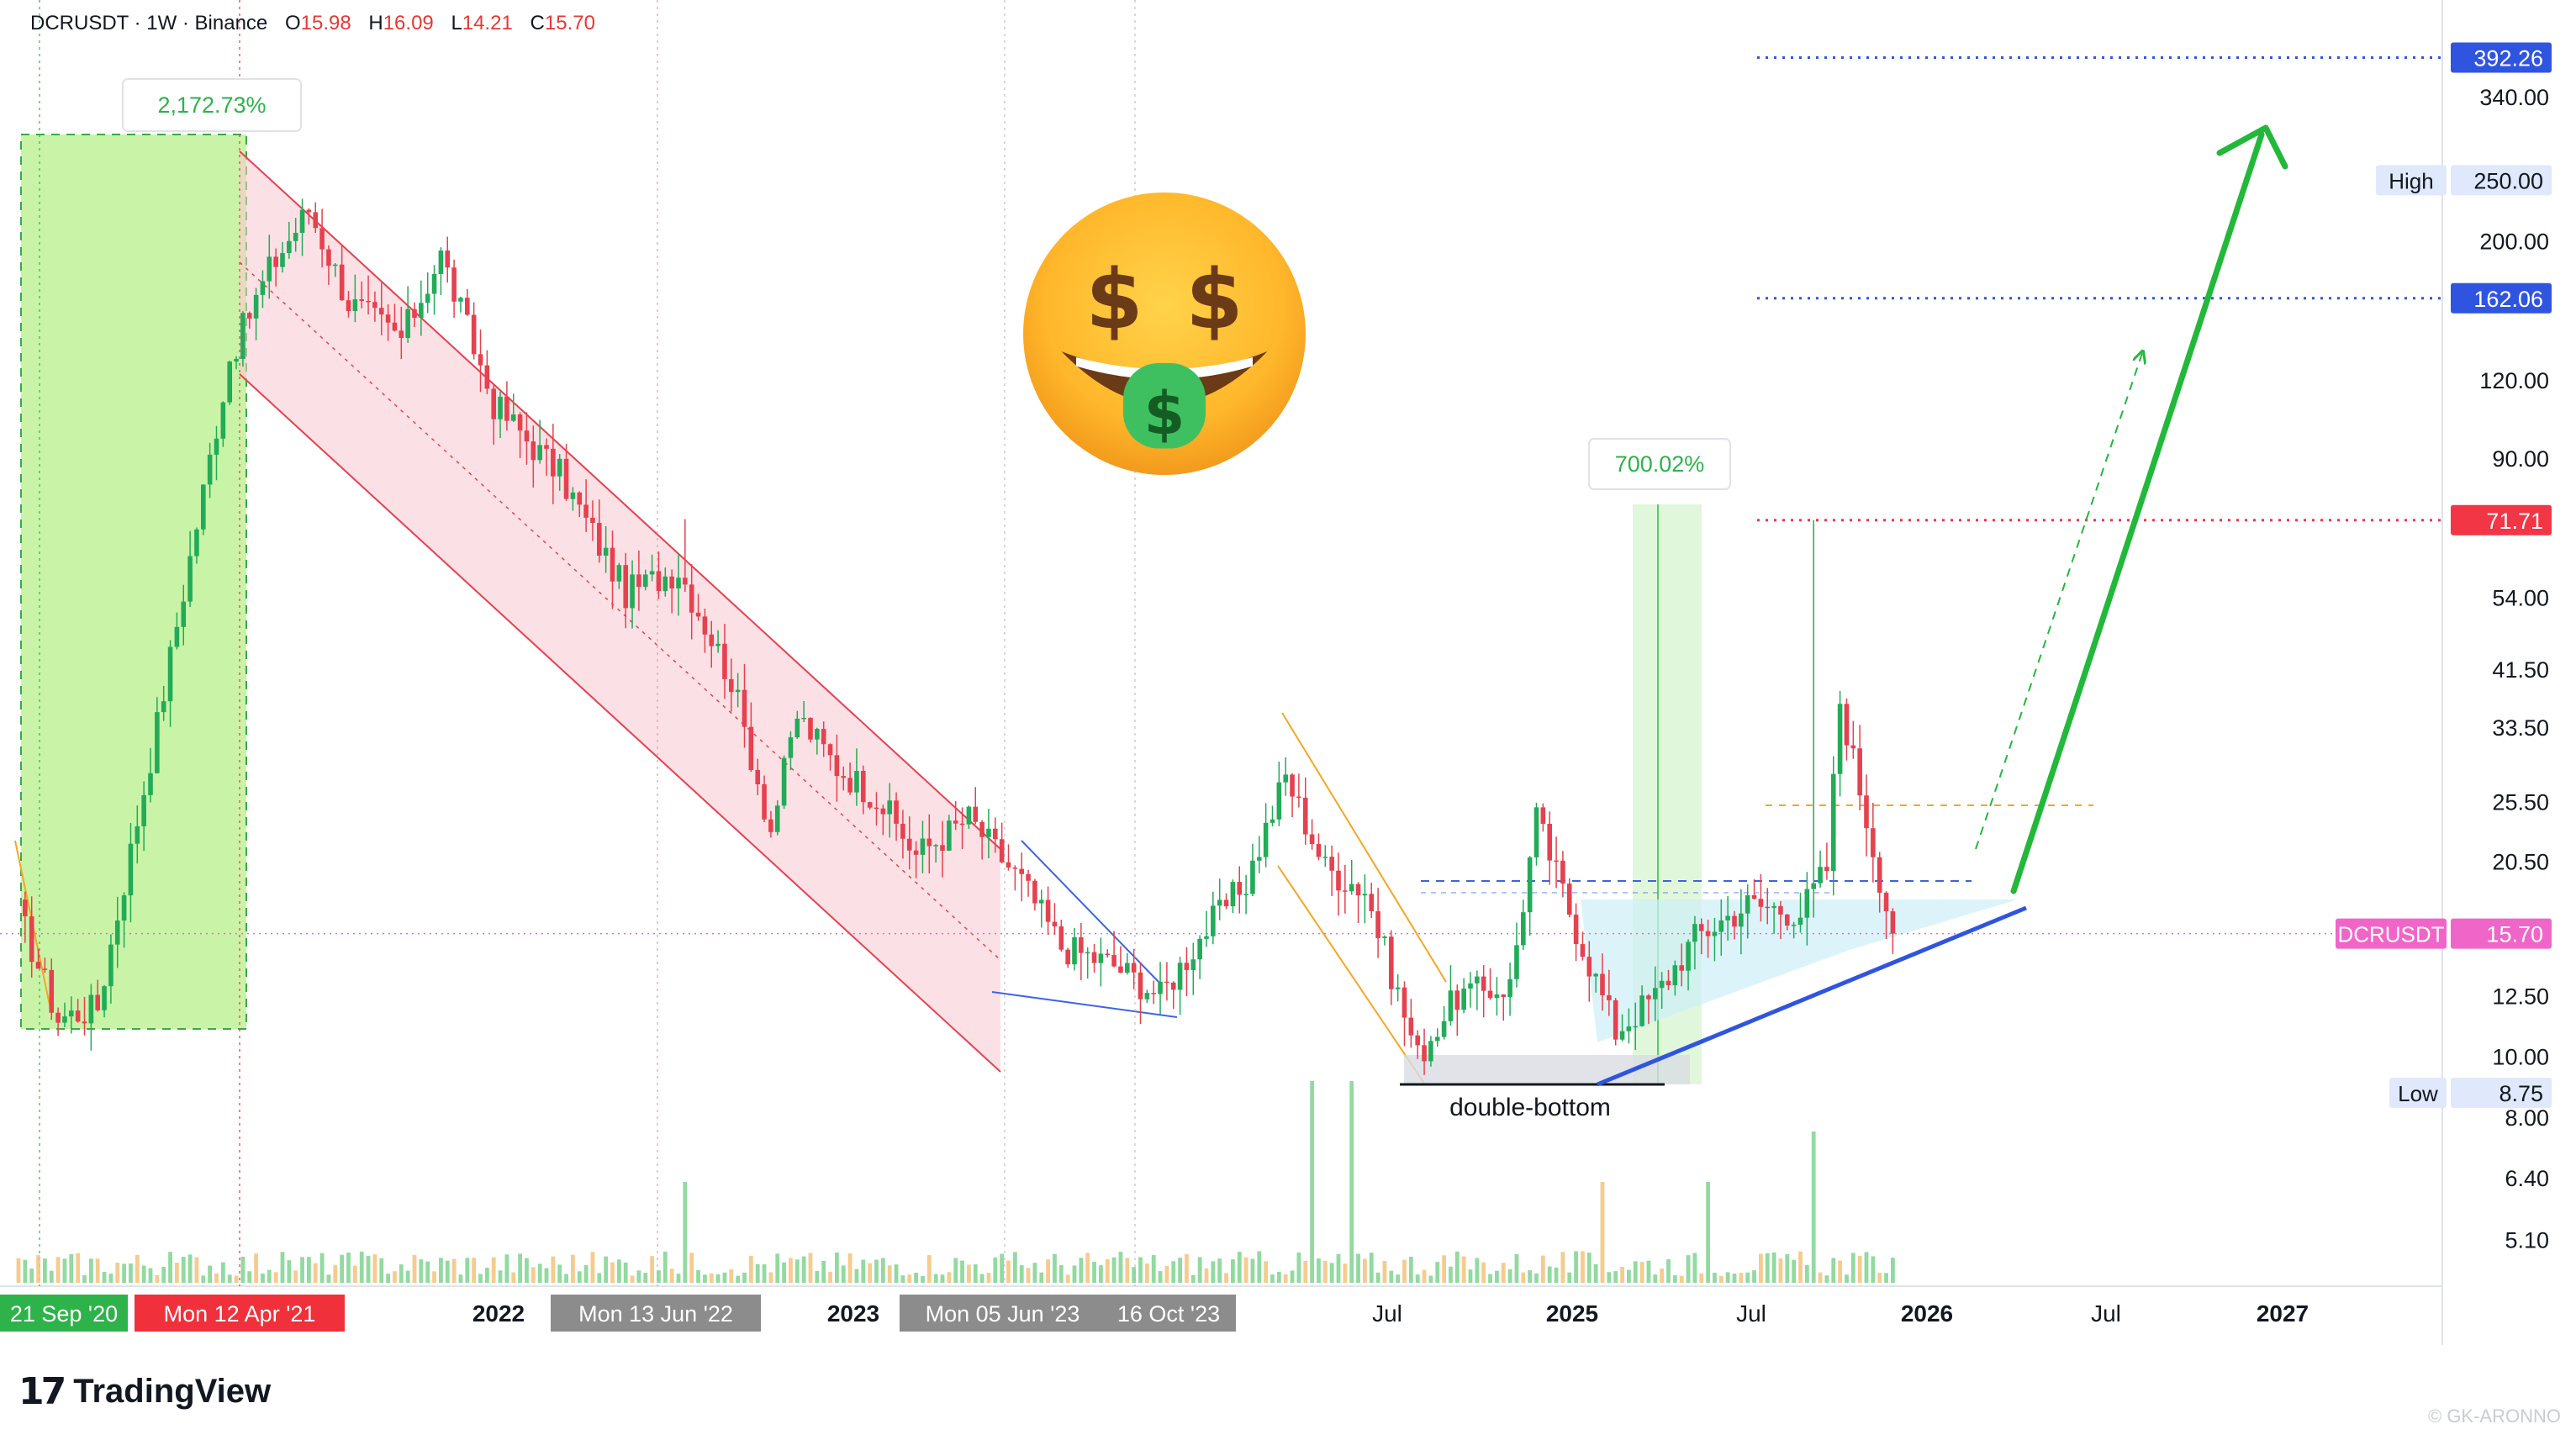 This screenshot has width=2576, height=1440. Describe the element at coordinates (2520, 459) in the screenshot. I see `y-tick-label: 90.00` at that location.